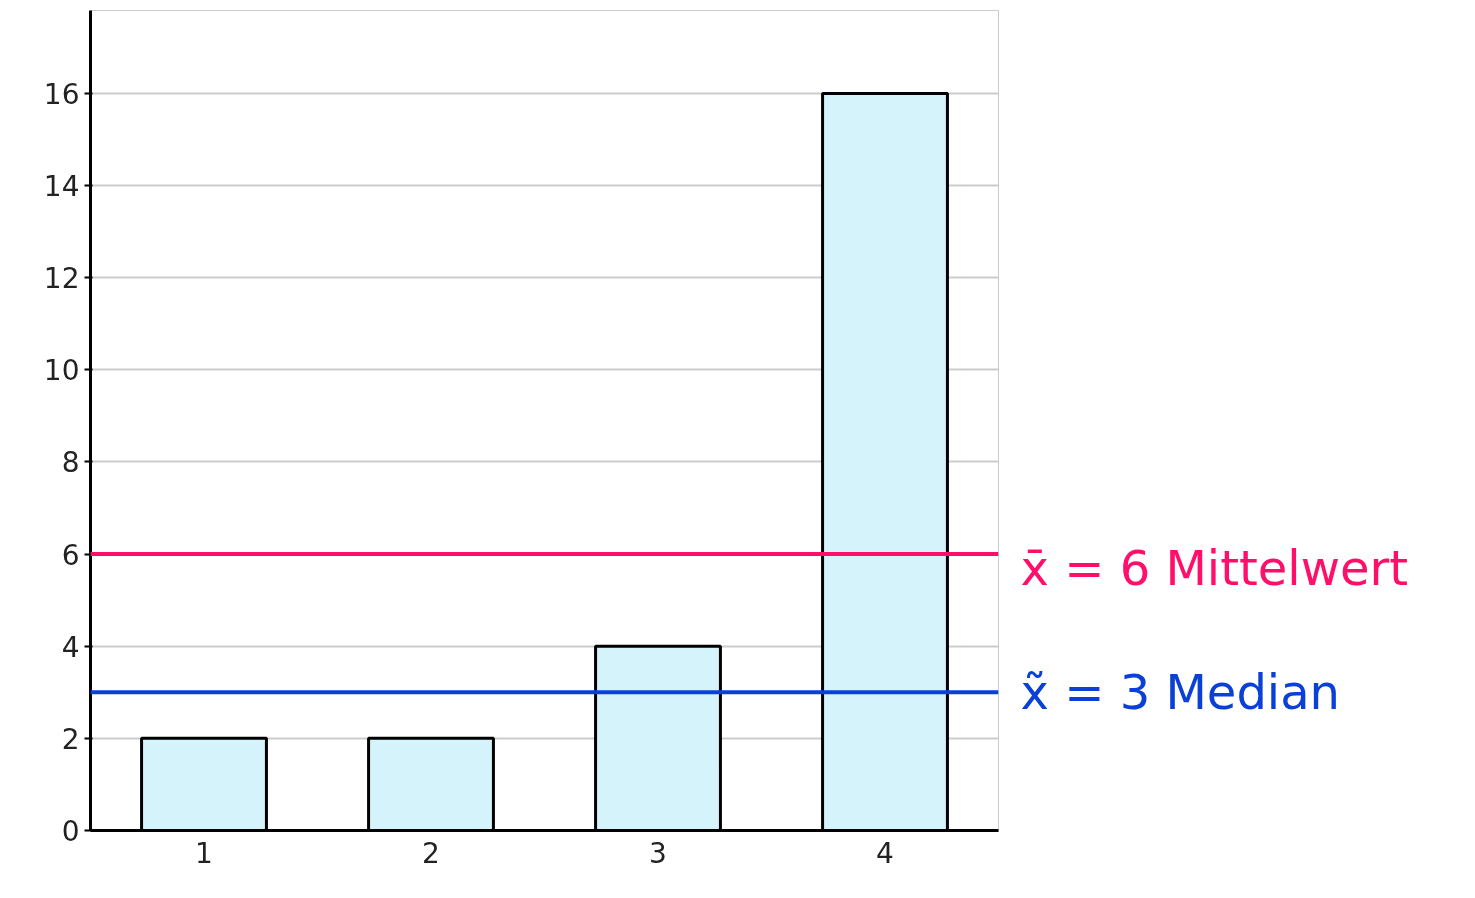 The image size is (1475, 898). Describe the element at coordinates (70, 463) in the screenshot. I see `y-tick-label: 8` at that location.